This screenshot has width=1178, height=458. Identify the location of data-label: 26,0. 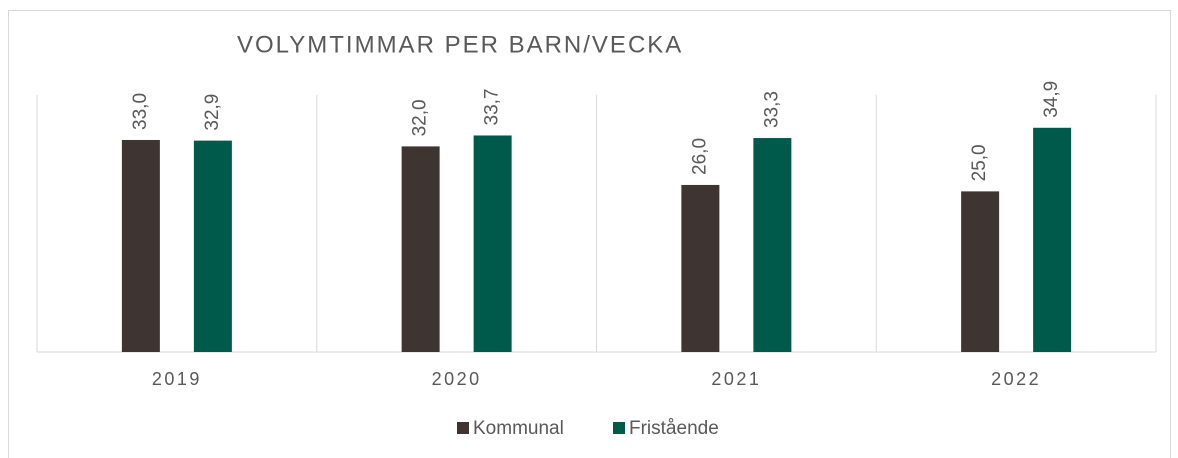
(699, 156).